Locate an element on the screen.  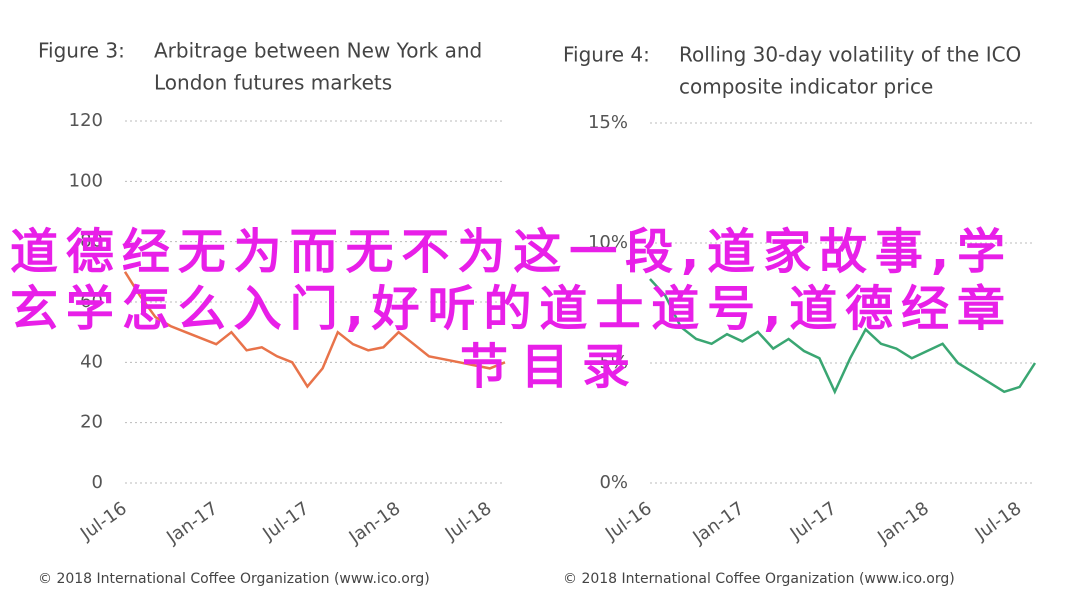
y-tick-label: 60 is located at coordinates (91, 301).